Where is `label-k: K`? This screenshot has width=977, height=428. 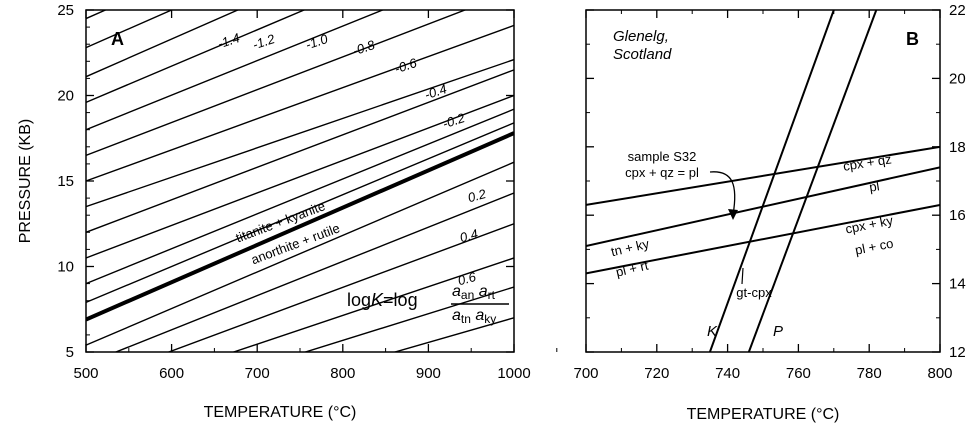 label-k: K is located at coordinates (712, 331).